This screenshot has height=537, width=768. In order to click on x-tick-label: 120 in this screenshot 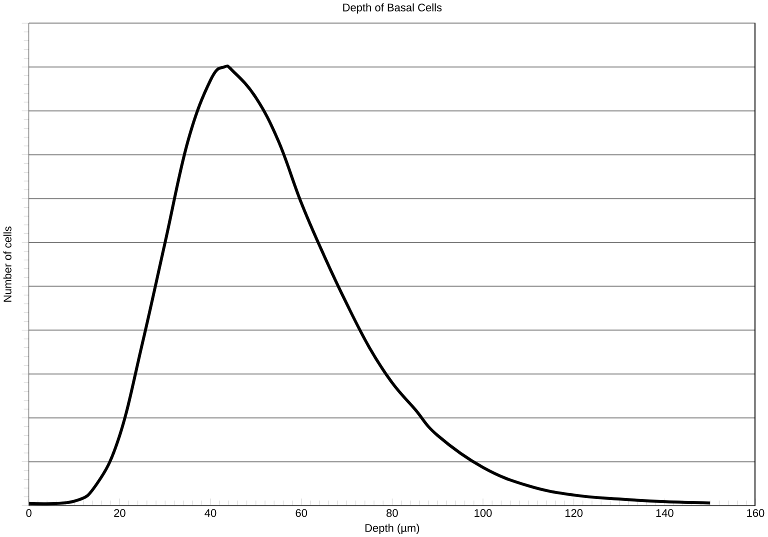, I will do `click(574, 512)`.